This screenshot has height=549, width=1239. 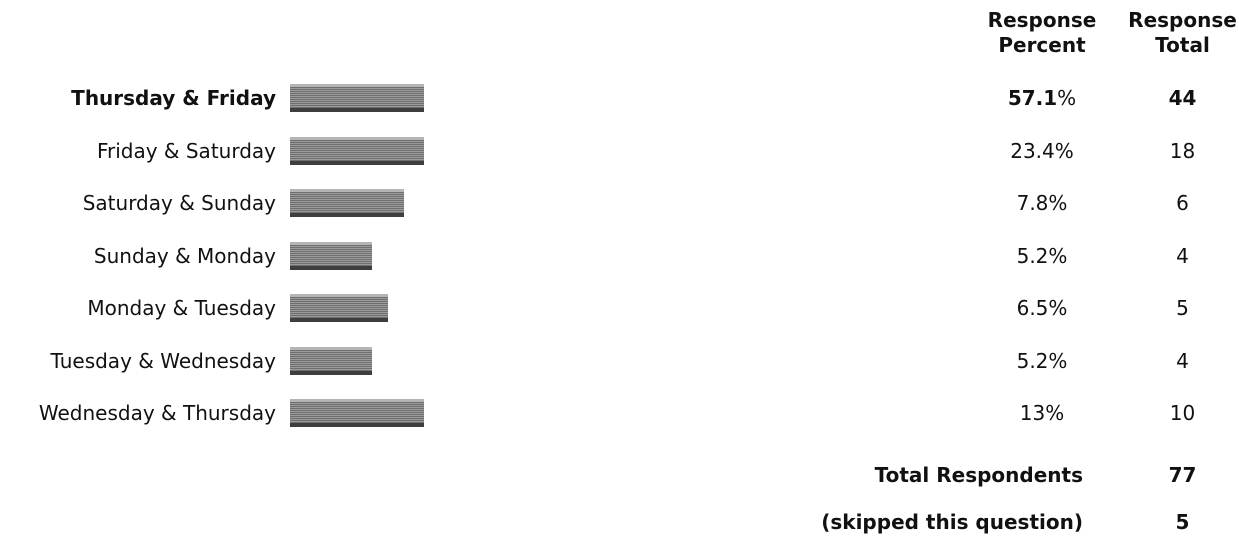 I want to click on skipped-row: (skipped this question) 5, so click(x=619, y=522).